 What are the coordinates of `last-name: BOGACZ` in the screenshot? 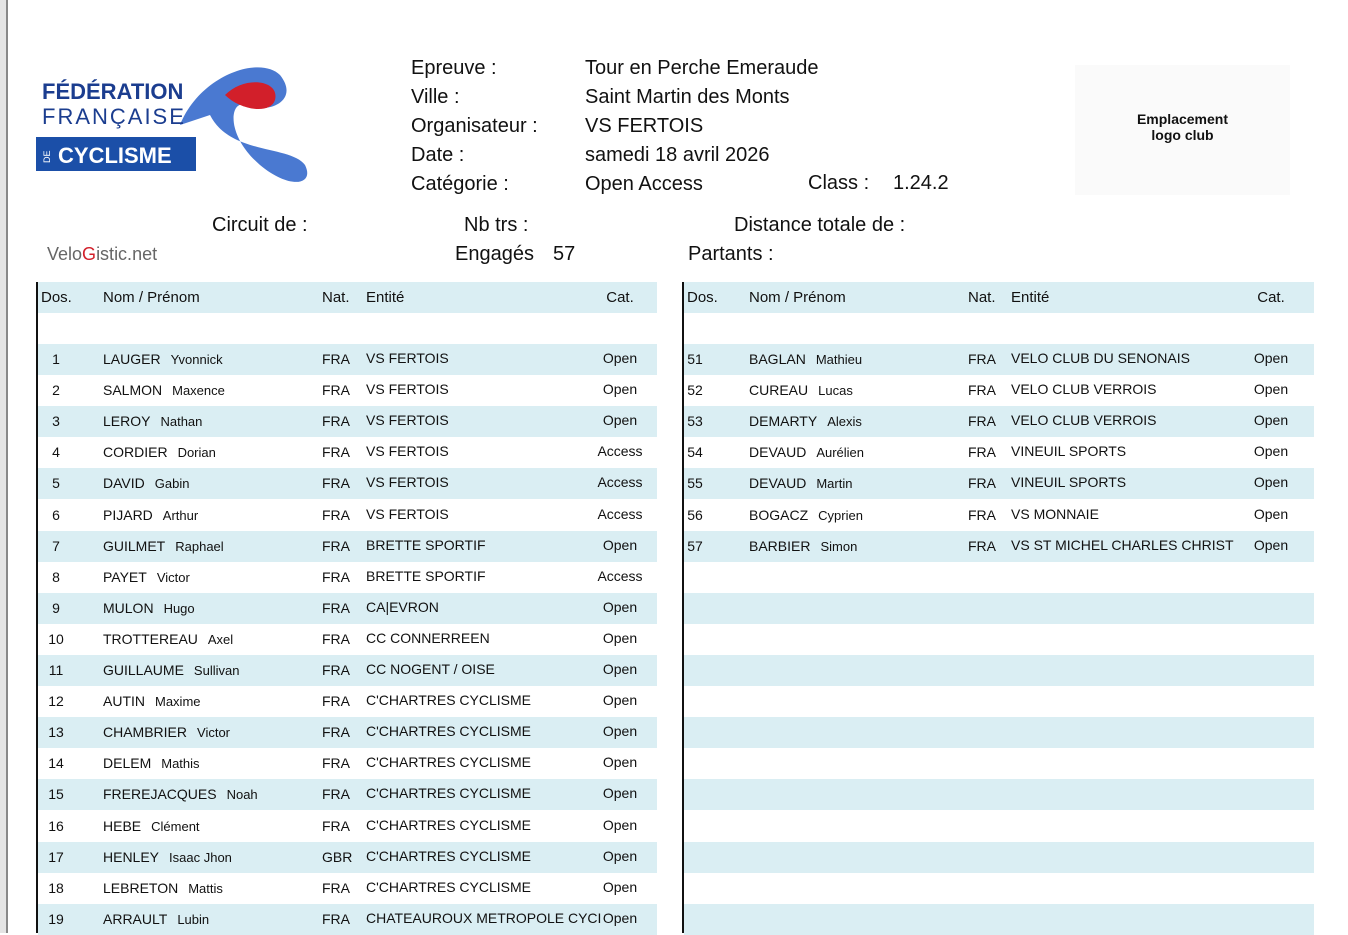 It's located at (779, 514).